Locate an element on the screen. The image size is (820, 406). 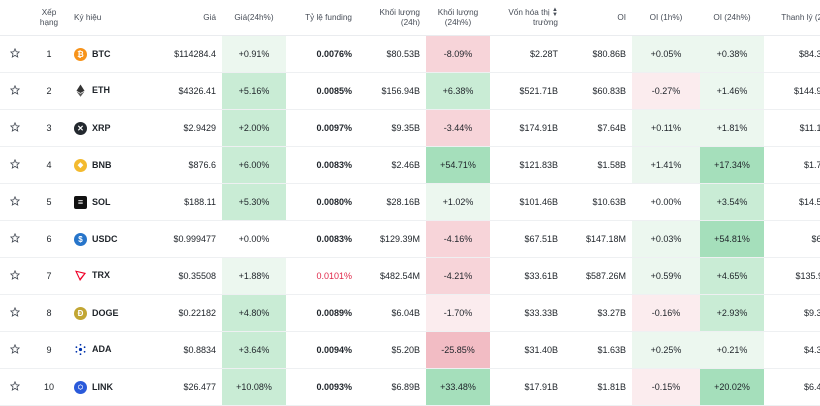
symbol-header: Ký hiệu is located at coordinates (108, 18).